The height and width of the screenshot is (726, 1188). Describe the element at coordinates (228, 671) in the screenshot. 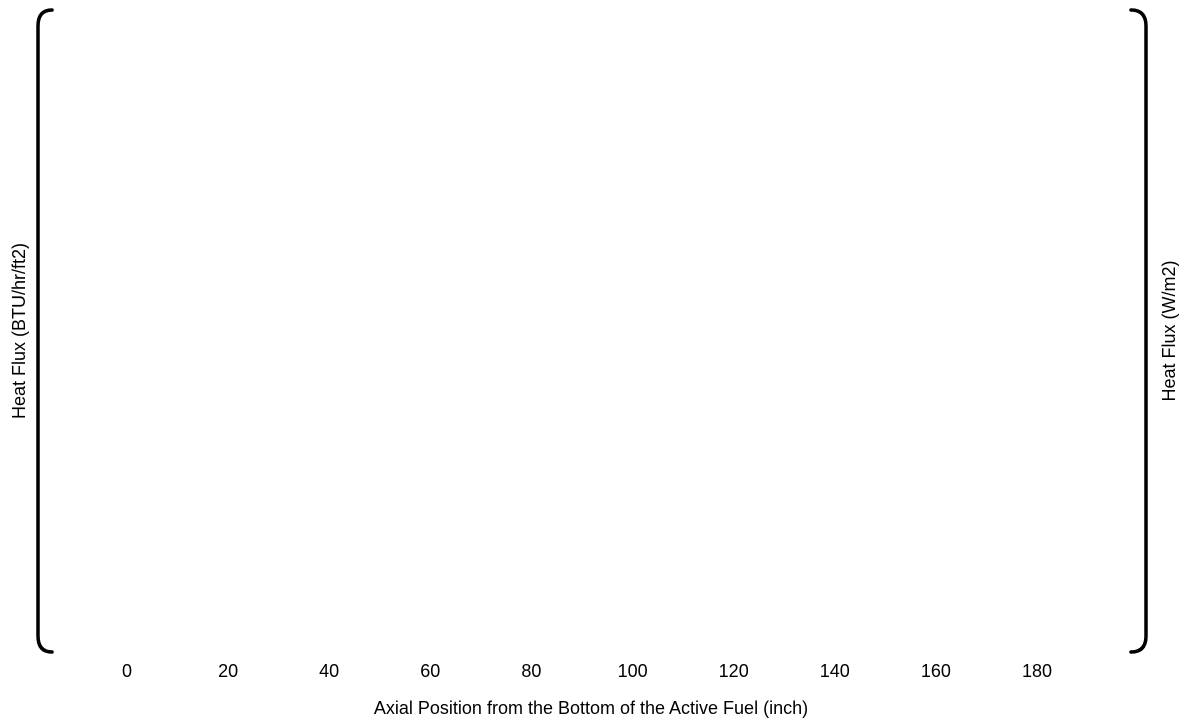

I see `x-tick-label: 20` at that location.